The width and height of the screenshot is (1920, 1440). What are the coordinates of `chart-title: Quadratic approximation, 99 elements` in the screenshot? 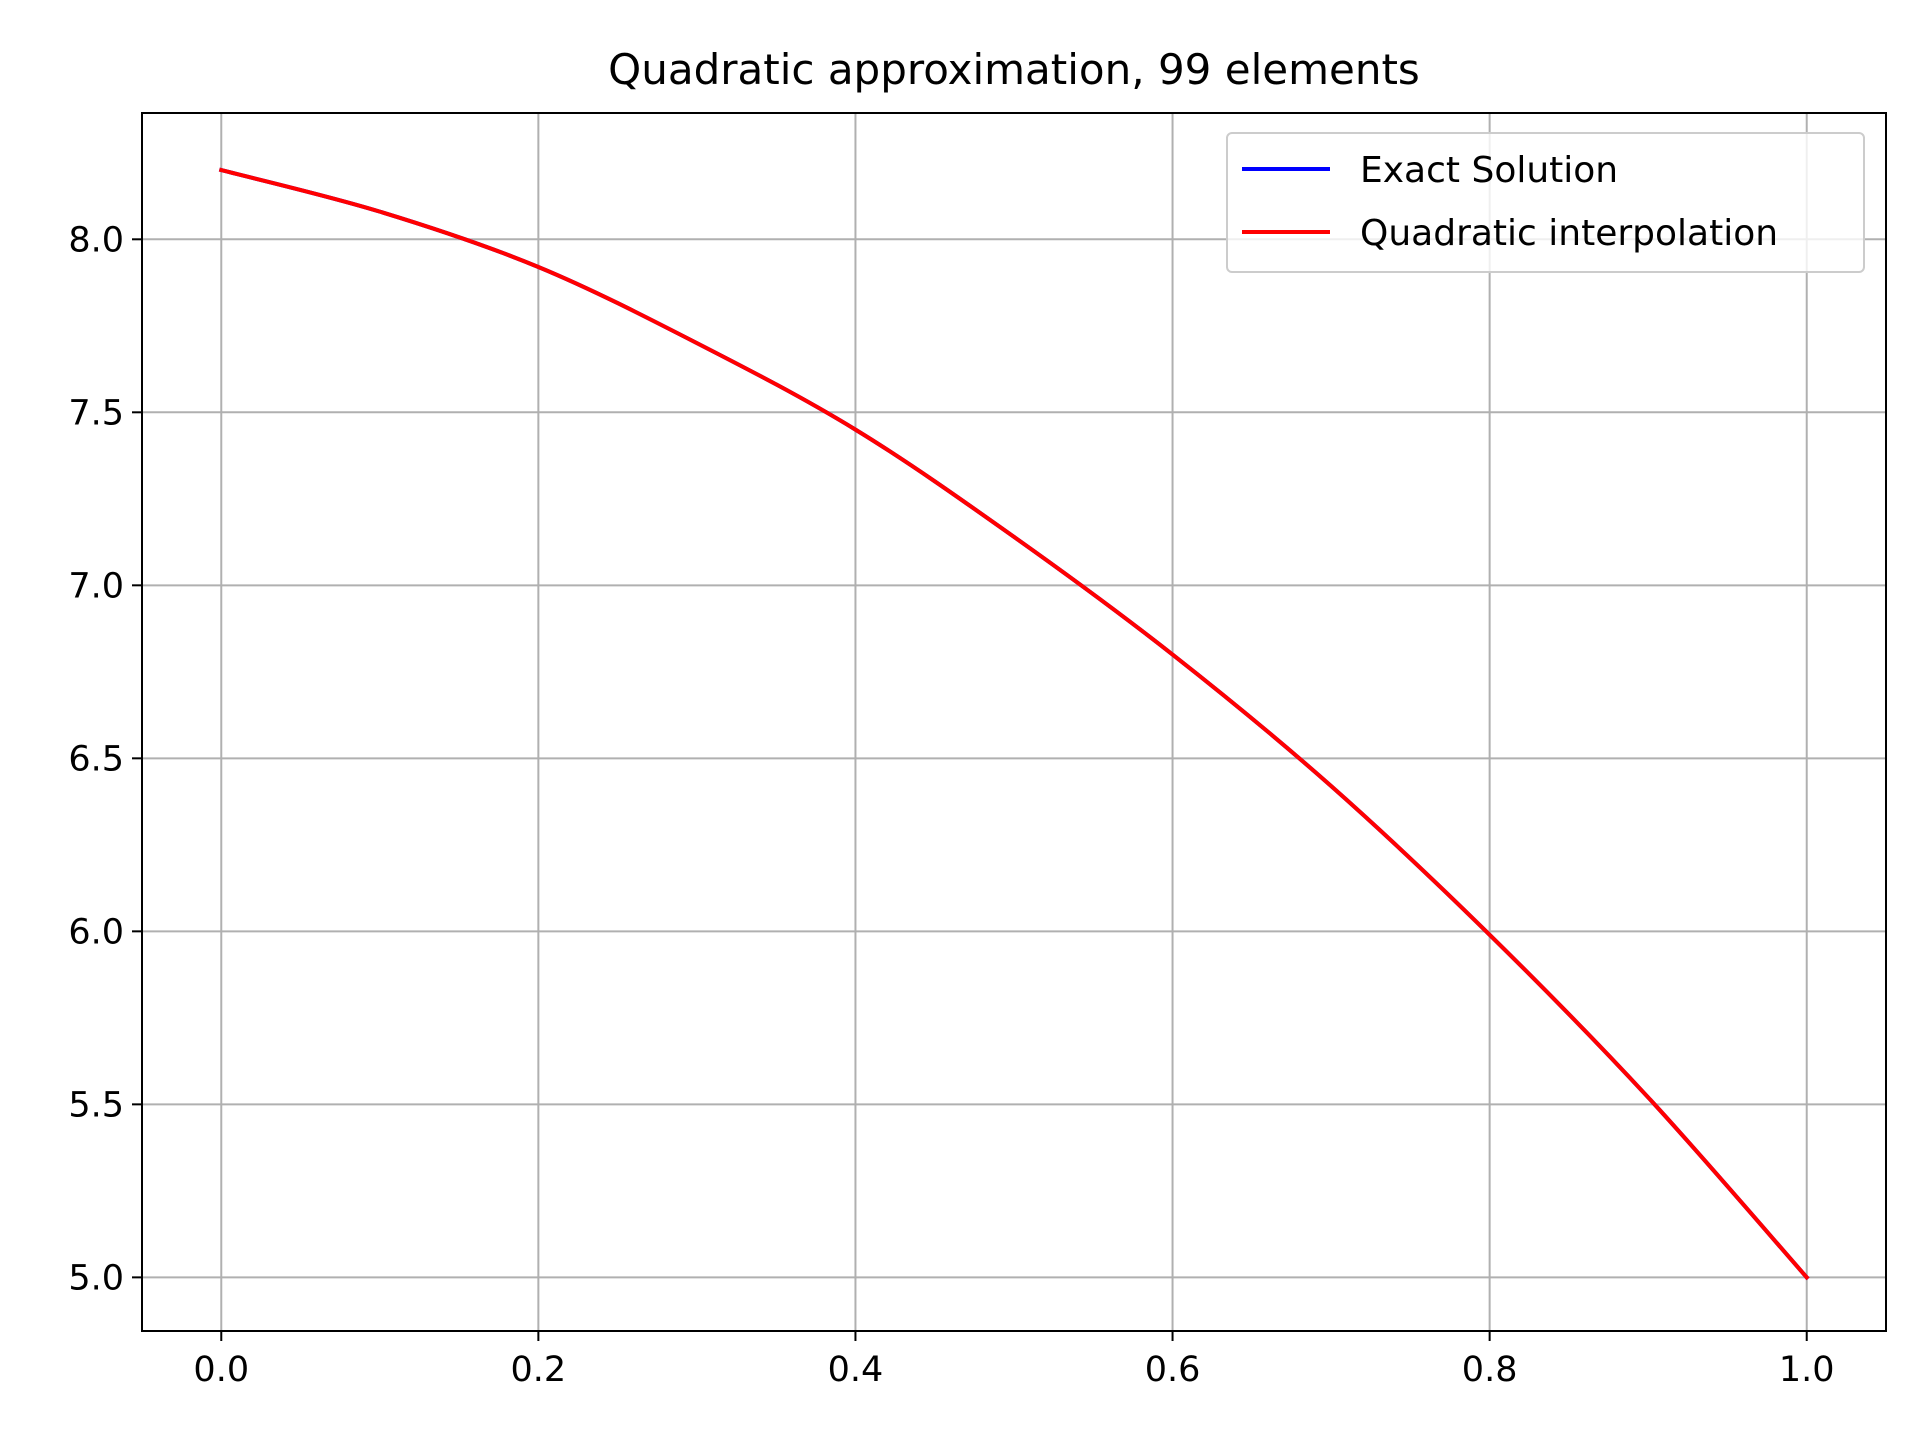 It's located at (1014, 69).